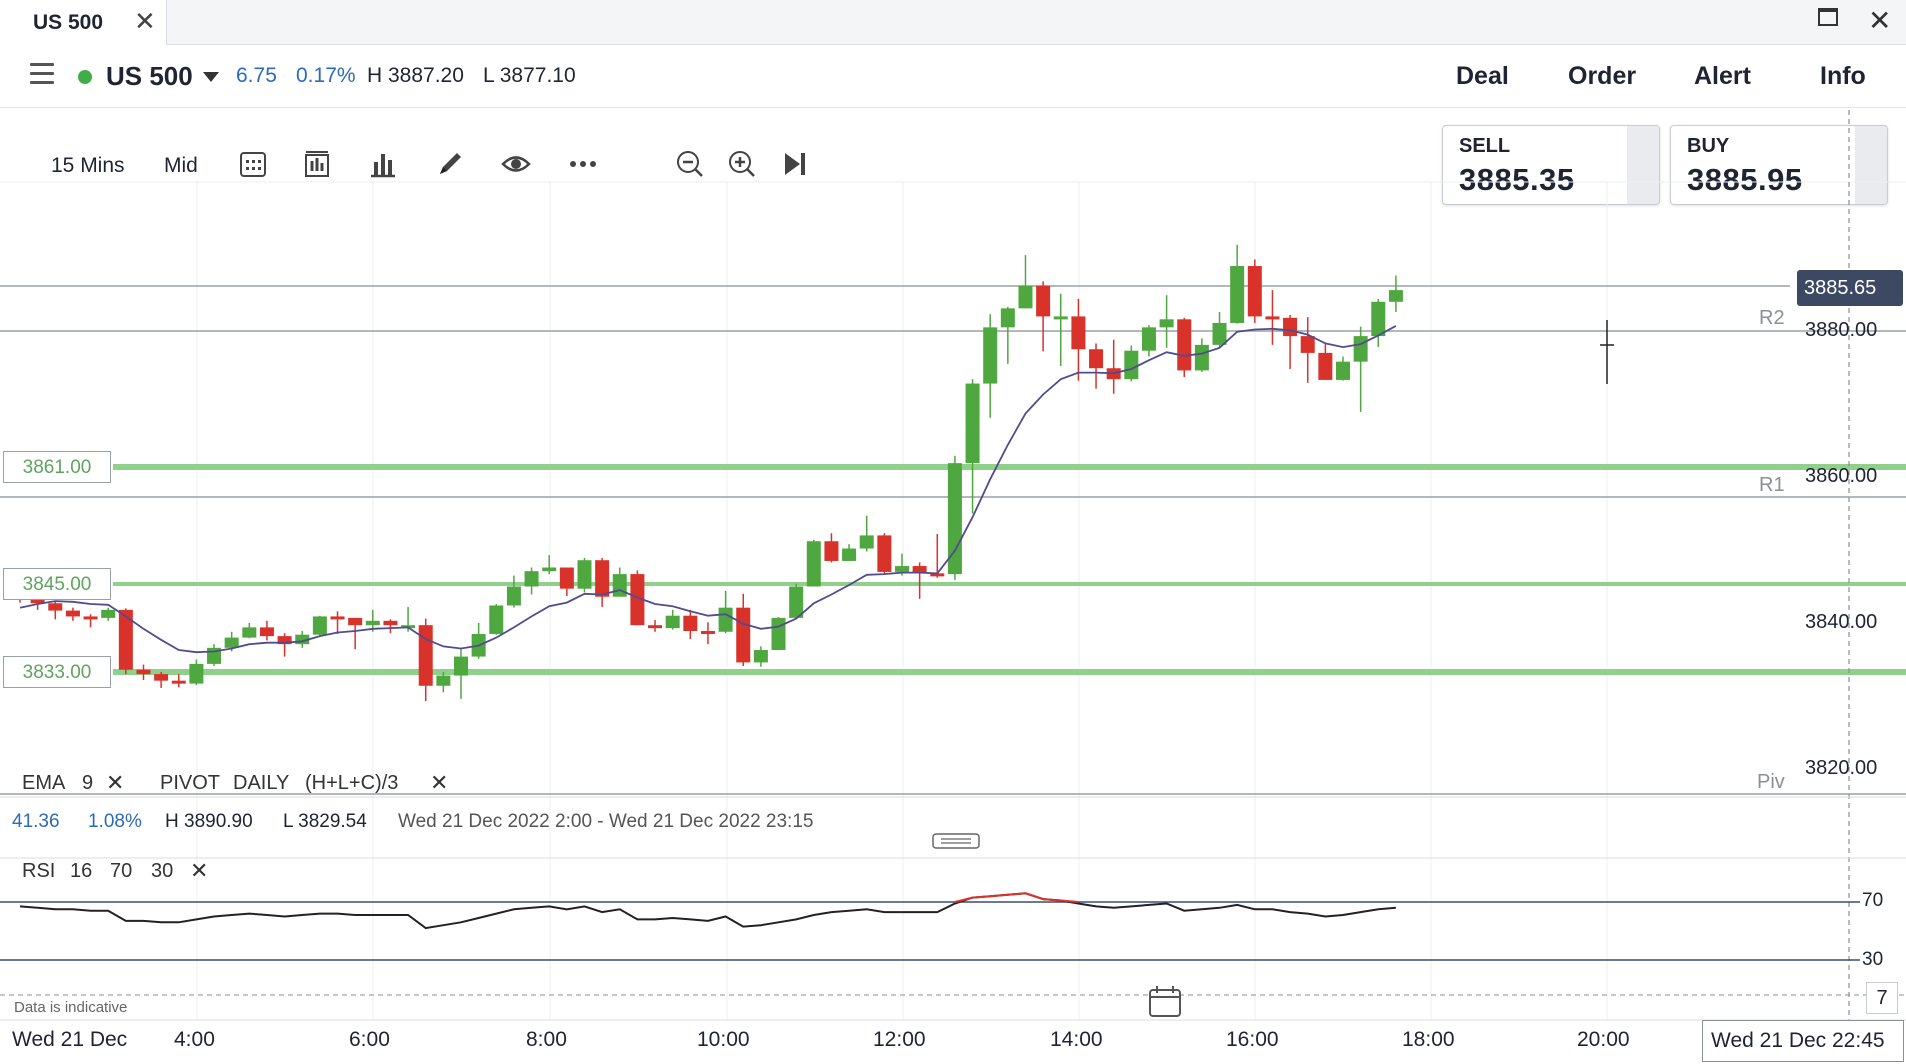  What do you see at coordinates (583, 164) in the screenshot?
I see `more-icon` at bounding box center [583, 164].